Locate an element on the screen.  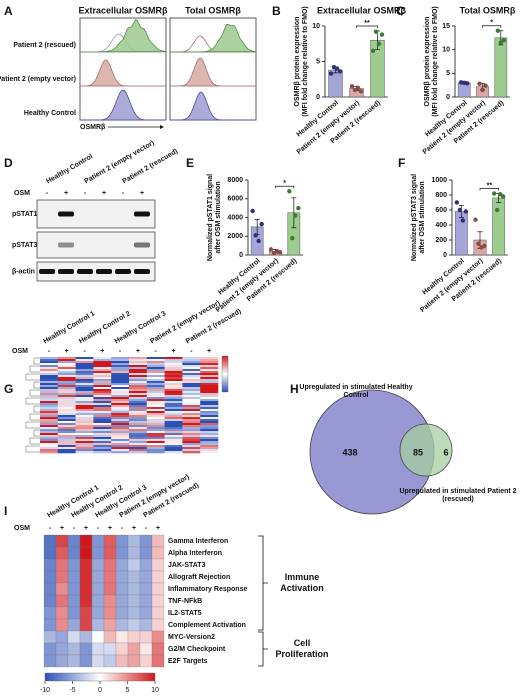
axis-arrowhead is located at coordinates (162, 127).